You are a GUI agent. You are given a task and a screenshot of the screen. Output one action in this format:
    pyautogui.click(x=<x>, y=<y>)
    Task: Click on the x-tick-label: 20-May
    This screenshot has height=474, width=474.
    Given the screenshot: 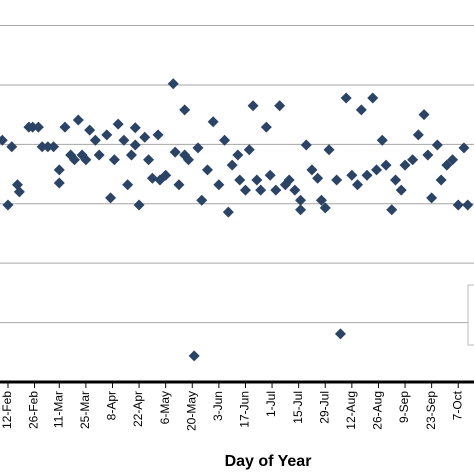 What is the action you would take?
    pyautogui.click(x=191, y=411)
    